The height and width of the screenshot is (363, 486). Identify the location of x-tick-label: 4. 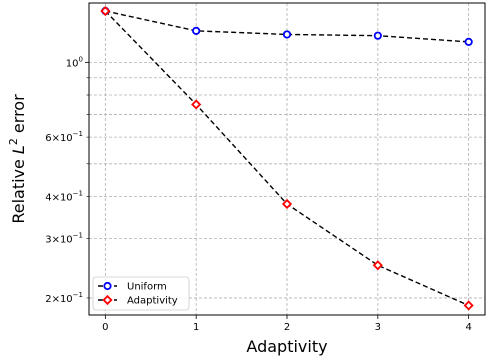
(468, 327).